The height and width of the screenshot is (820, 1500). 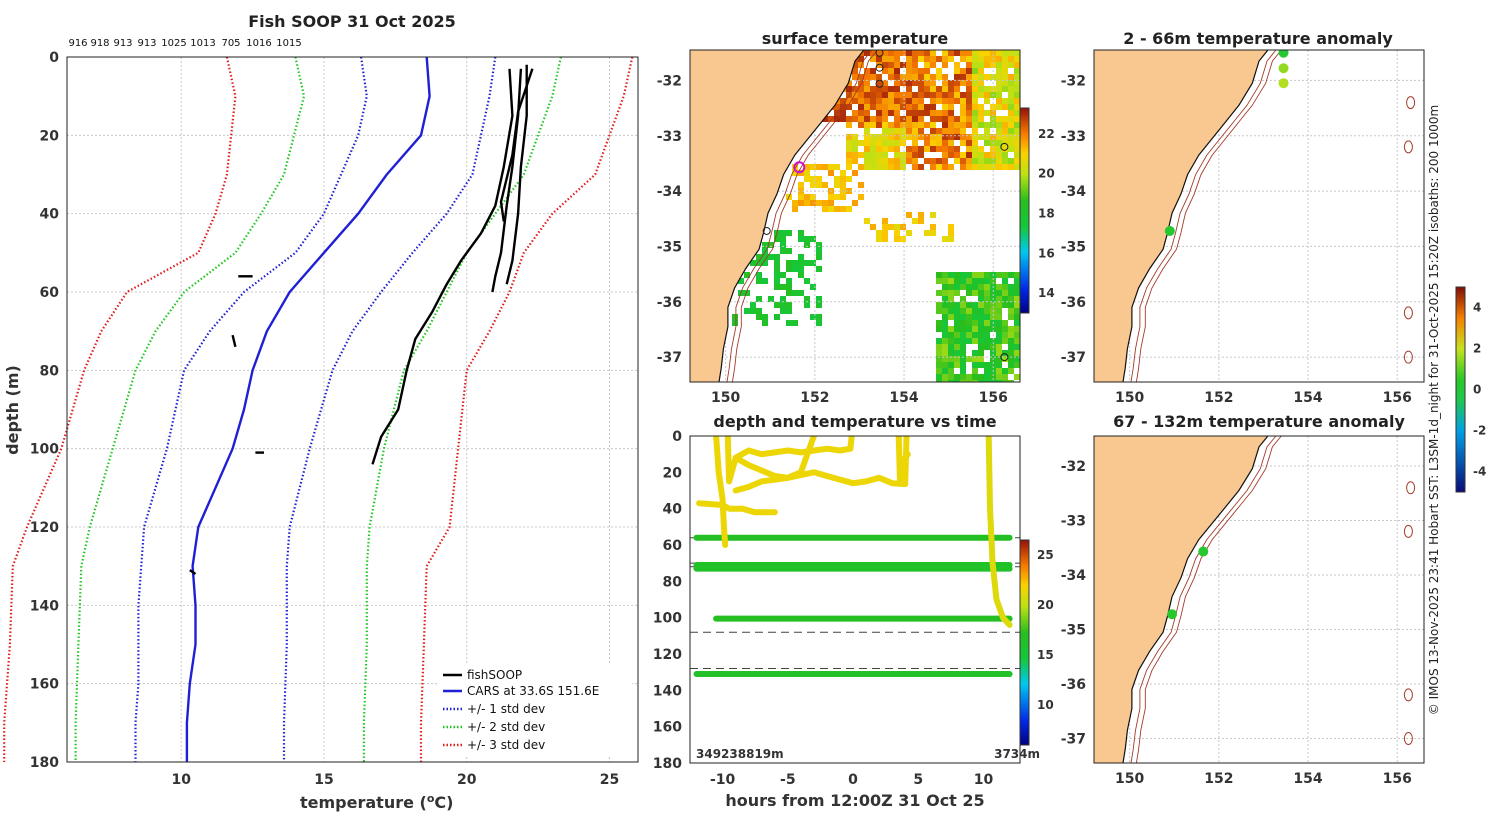 What do you see at coordinates (1411, 103) in the screenshot?
I see `seamount-contour` at bounding box center [1411, 103].